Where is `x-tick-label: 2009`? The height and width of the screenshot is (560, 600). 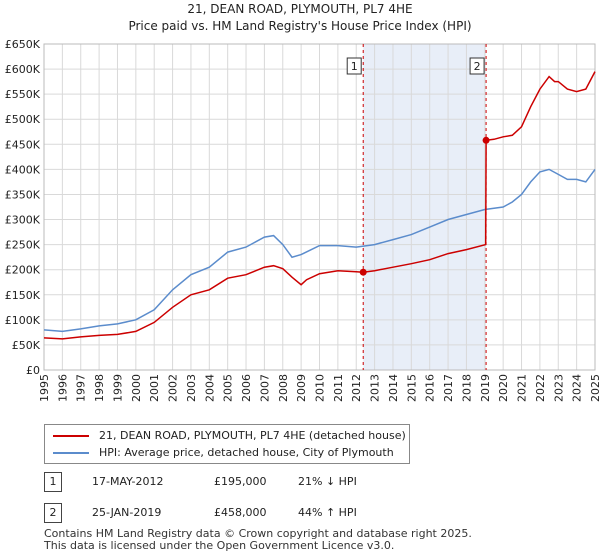 x-tick-label: 2009 is located at coordinates (301, 388).